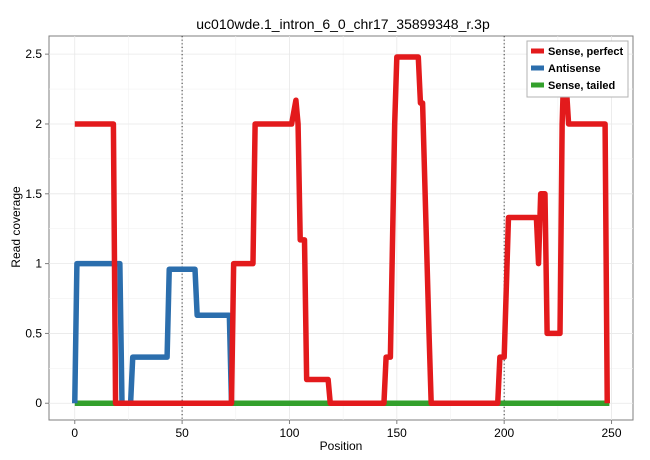  Describe the element at coordinates (289, 433) in the screenshot. I see `x-tick-label: 100` at that location.